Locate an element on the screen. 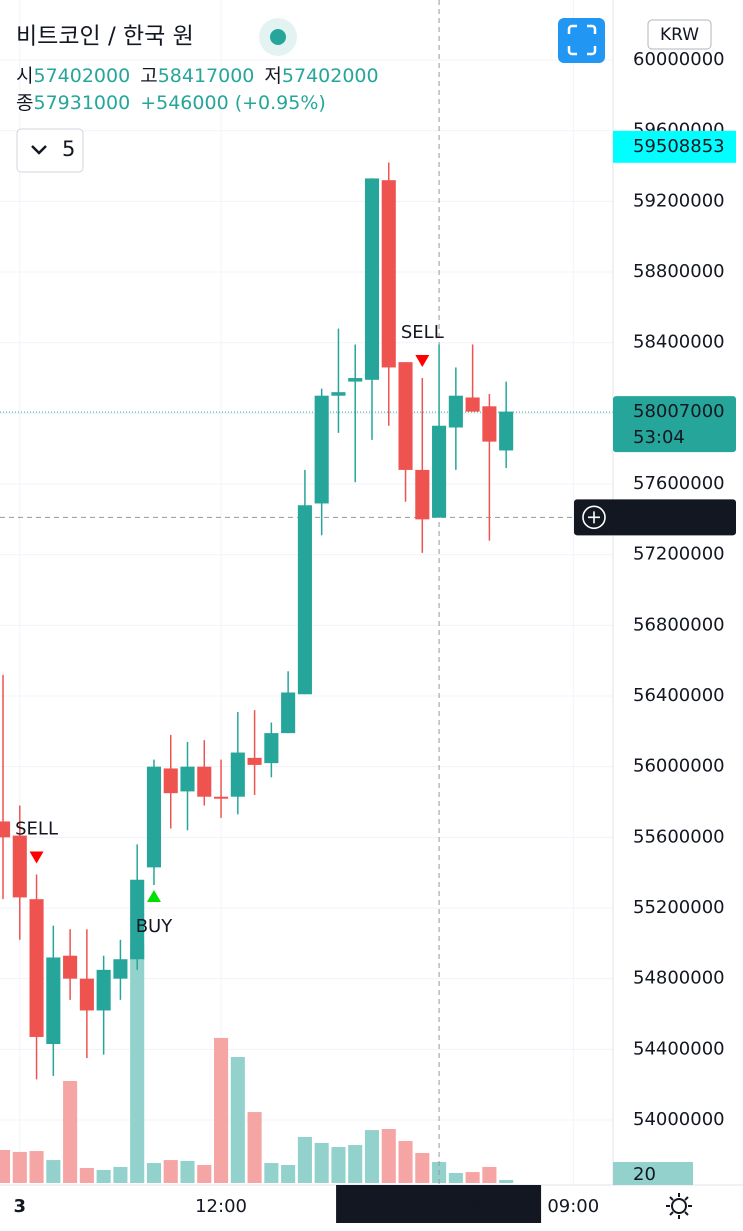 The height and width of the screenshot is (1231, 743). high-value: 58417000 is located at coordinates (206, 76).